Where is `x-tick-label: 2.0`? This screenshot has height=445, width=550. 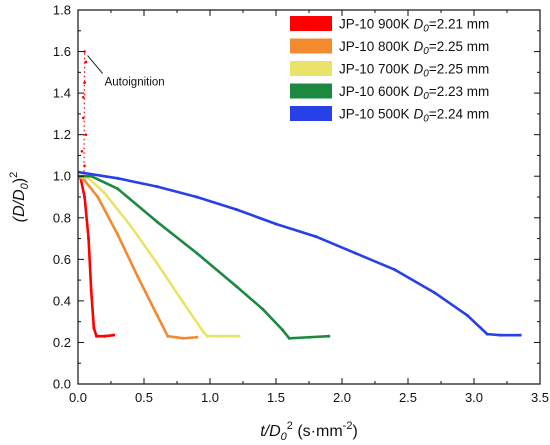
x-tick-label: 2.0 is located at coordinates (342, 397).